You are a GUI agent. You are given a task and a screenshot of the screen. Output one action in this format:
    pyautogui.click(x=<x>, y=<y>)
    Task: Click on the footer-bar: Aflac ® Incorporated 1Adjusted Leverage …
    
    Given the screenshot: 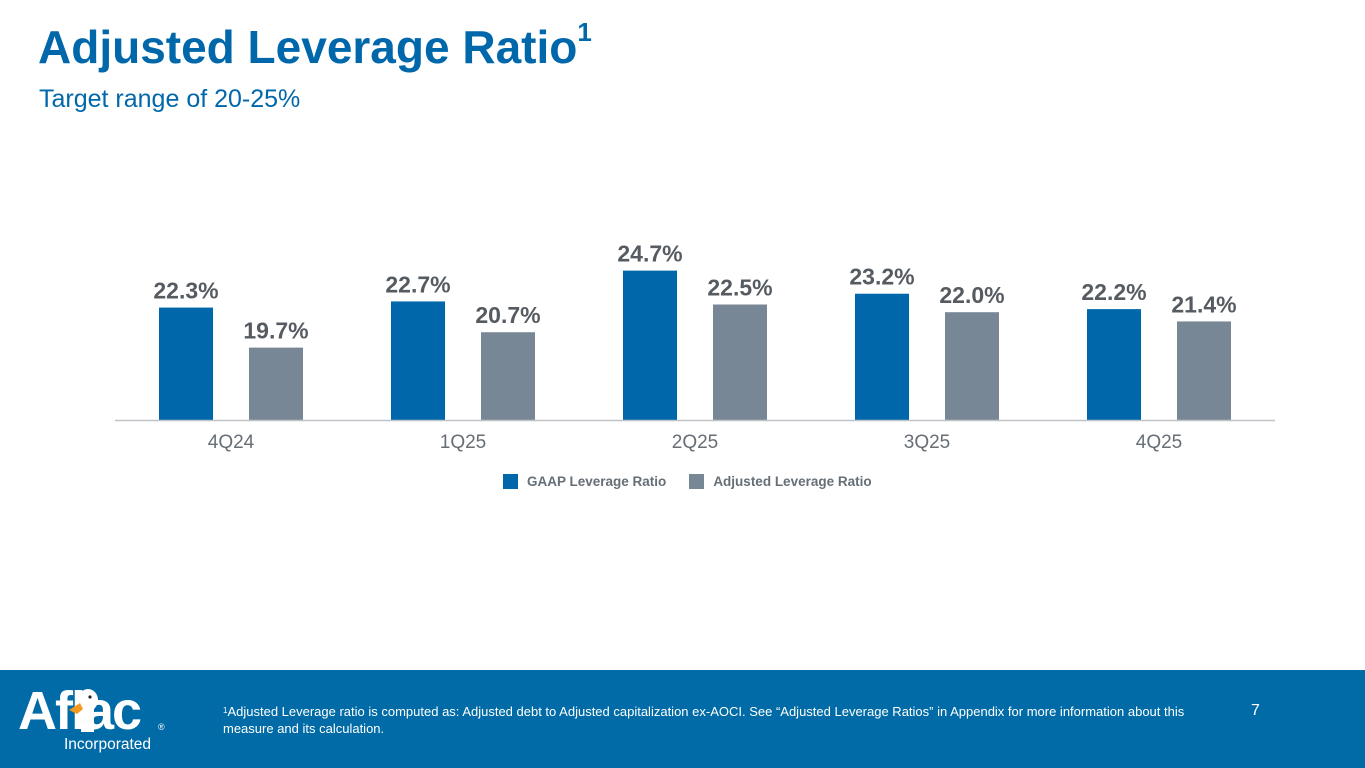 What is the action you would take?
    pyautogui.click(x=682, y=719)
    